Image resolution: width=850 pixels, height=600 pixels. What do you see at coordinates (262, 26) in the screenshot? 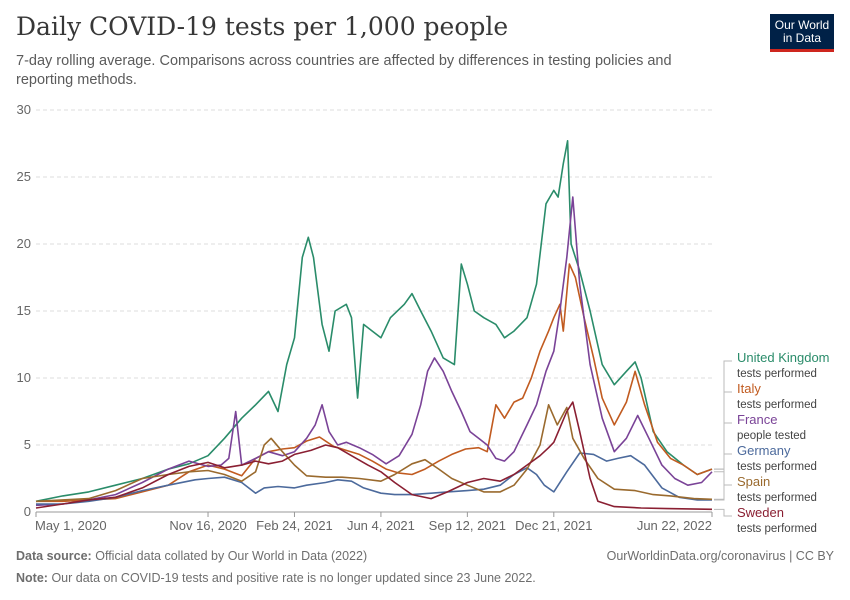
I see `chart-title: Daily COVID-19 tests per 1,000 people` at bounding box center [262, 26].